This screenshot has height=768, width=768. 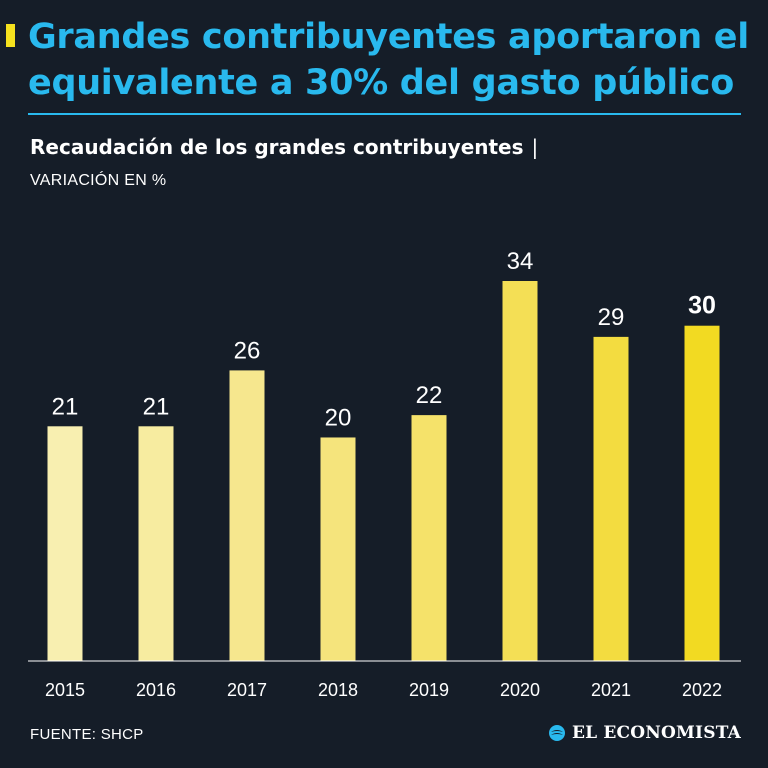 What do you see at coordinates (384, 114) in the screenshot?
I see `headline-divider` at bounding box center [384, 114].